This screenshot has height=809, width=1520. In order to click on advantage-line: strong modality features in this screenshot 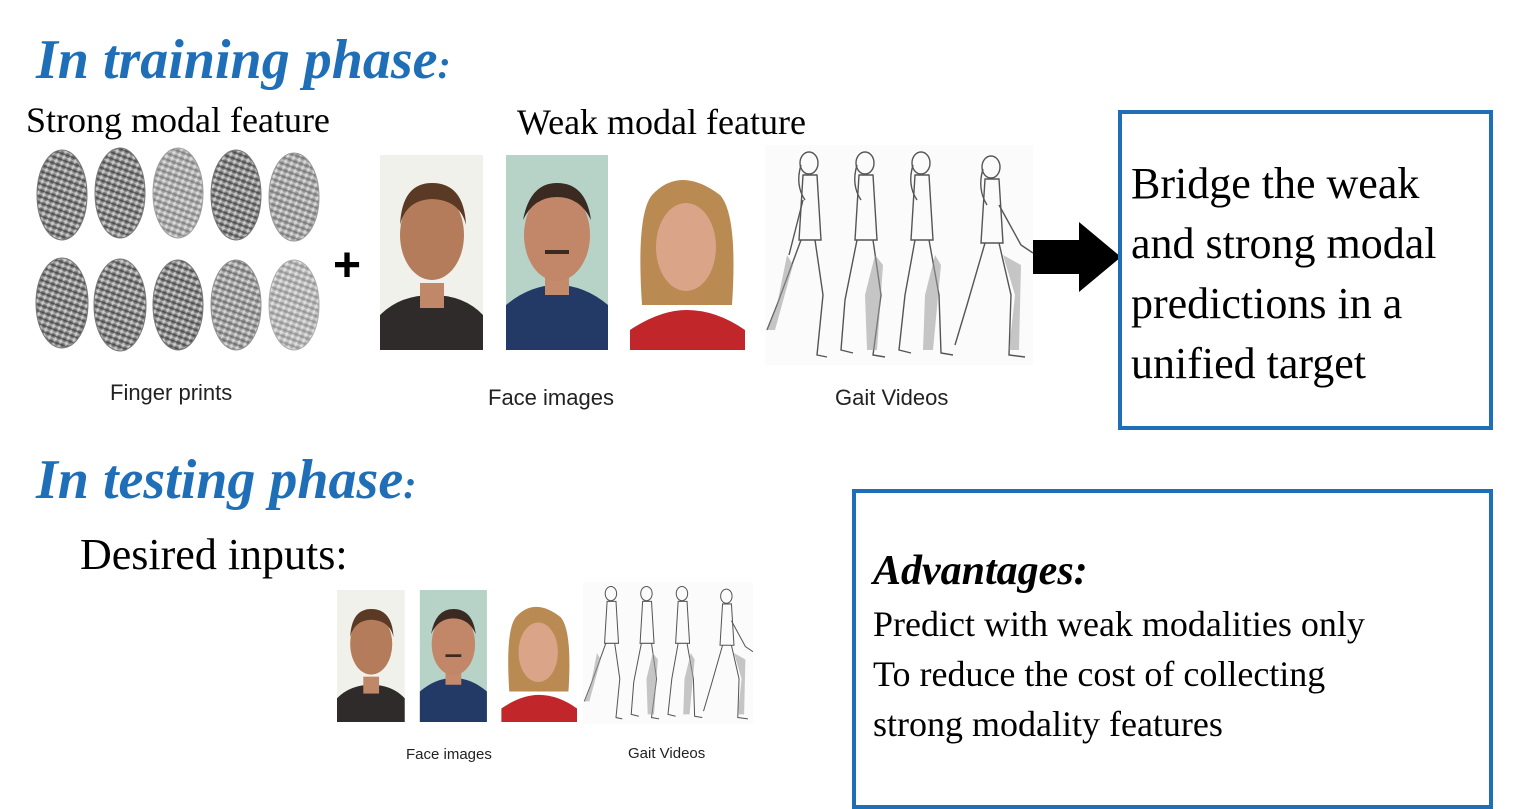, I will do `click(1048, 724)`.